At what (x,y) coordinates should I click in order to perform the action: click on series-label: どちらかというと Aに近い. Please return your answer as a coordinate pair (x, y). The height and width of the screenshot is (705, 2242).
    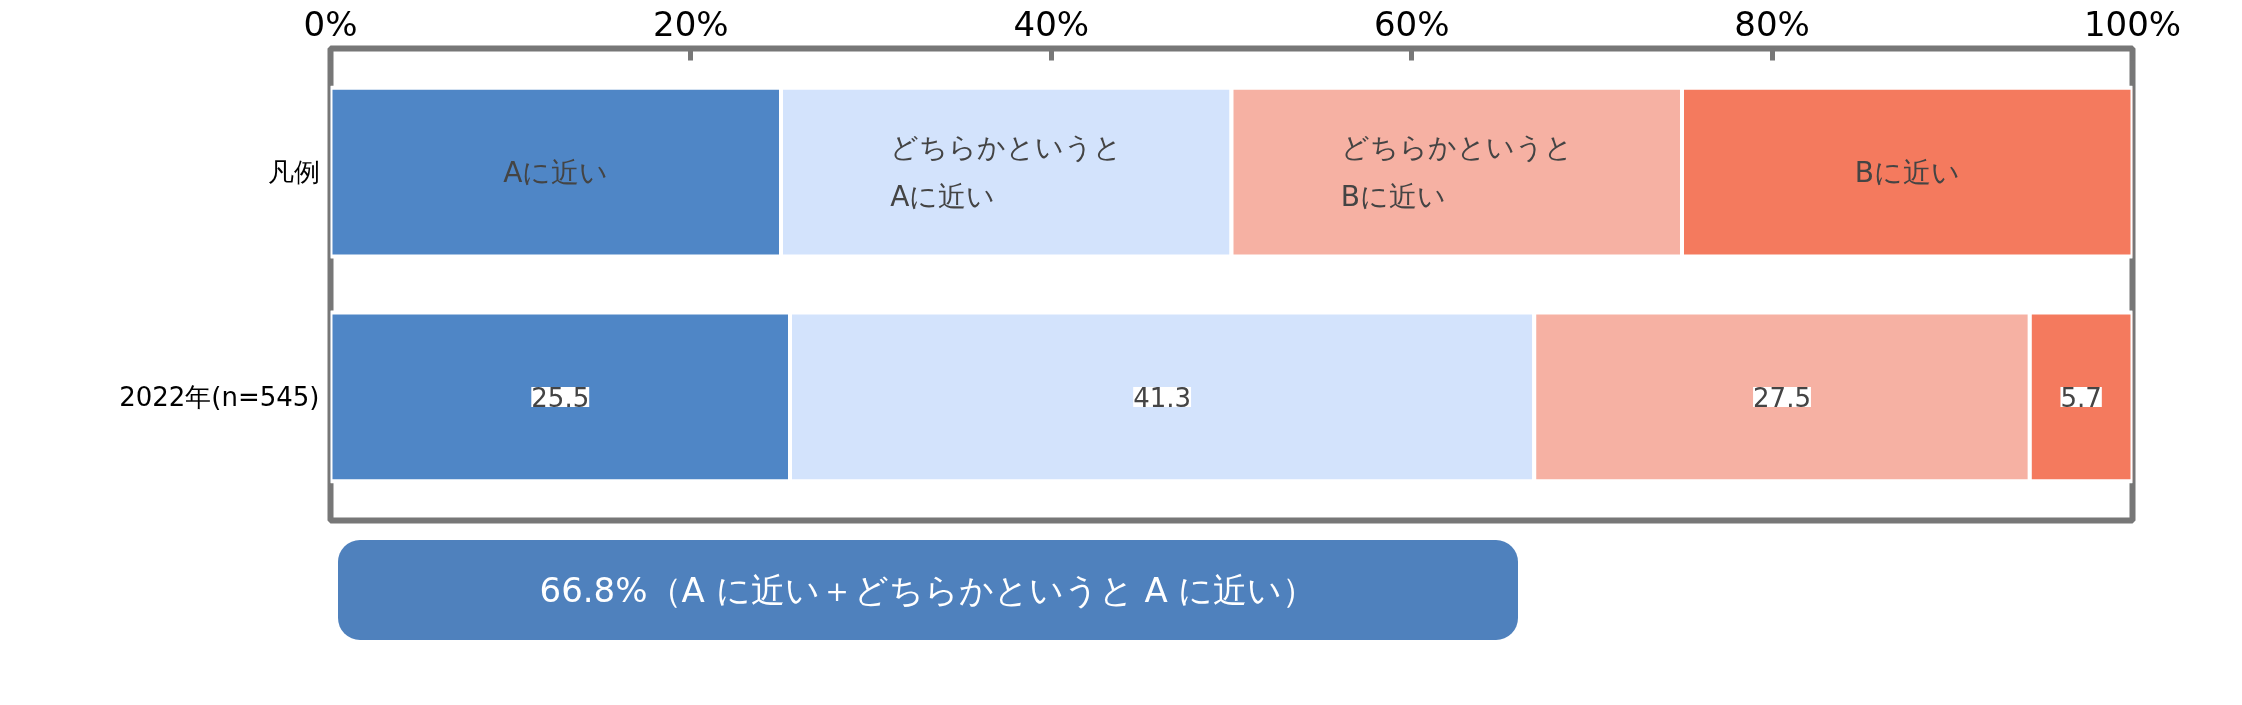
    Looking at the image, I should click on (1006, 172).